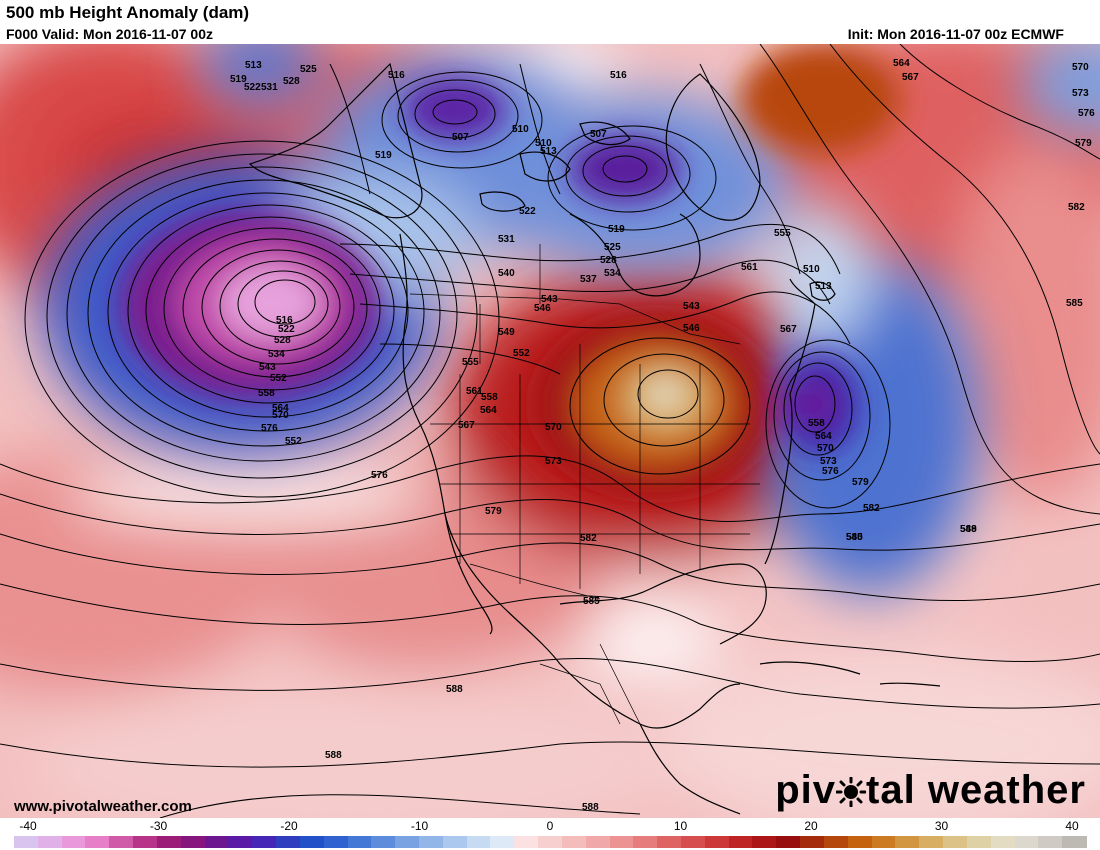 The height and width of the screenshot is (850, 1100). I want to click on colorbar-ticks: -40 -30 -20 -10 0 10 20 30 40, so click(550, 826).